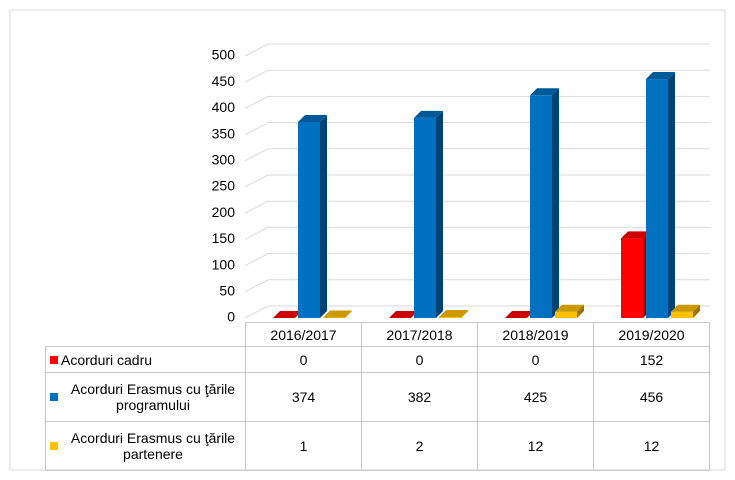 The width and height of the screenshot is (735, 480). What do you see at coordinates (224, 186) in the screenshot?
I see `y-tick-label: 250` at bounding box center [224, 186].